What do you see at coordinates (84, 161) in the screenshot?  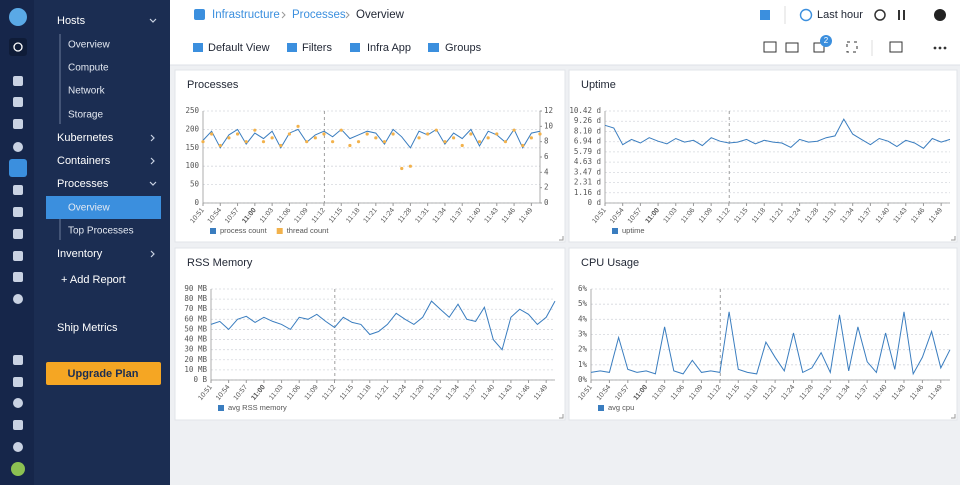 I see `nav-item: Containers` at bounding box center [84, 161].